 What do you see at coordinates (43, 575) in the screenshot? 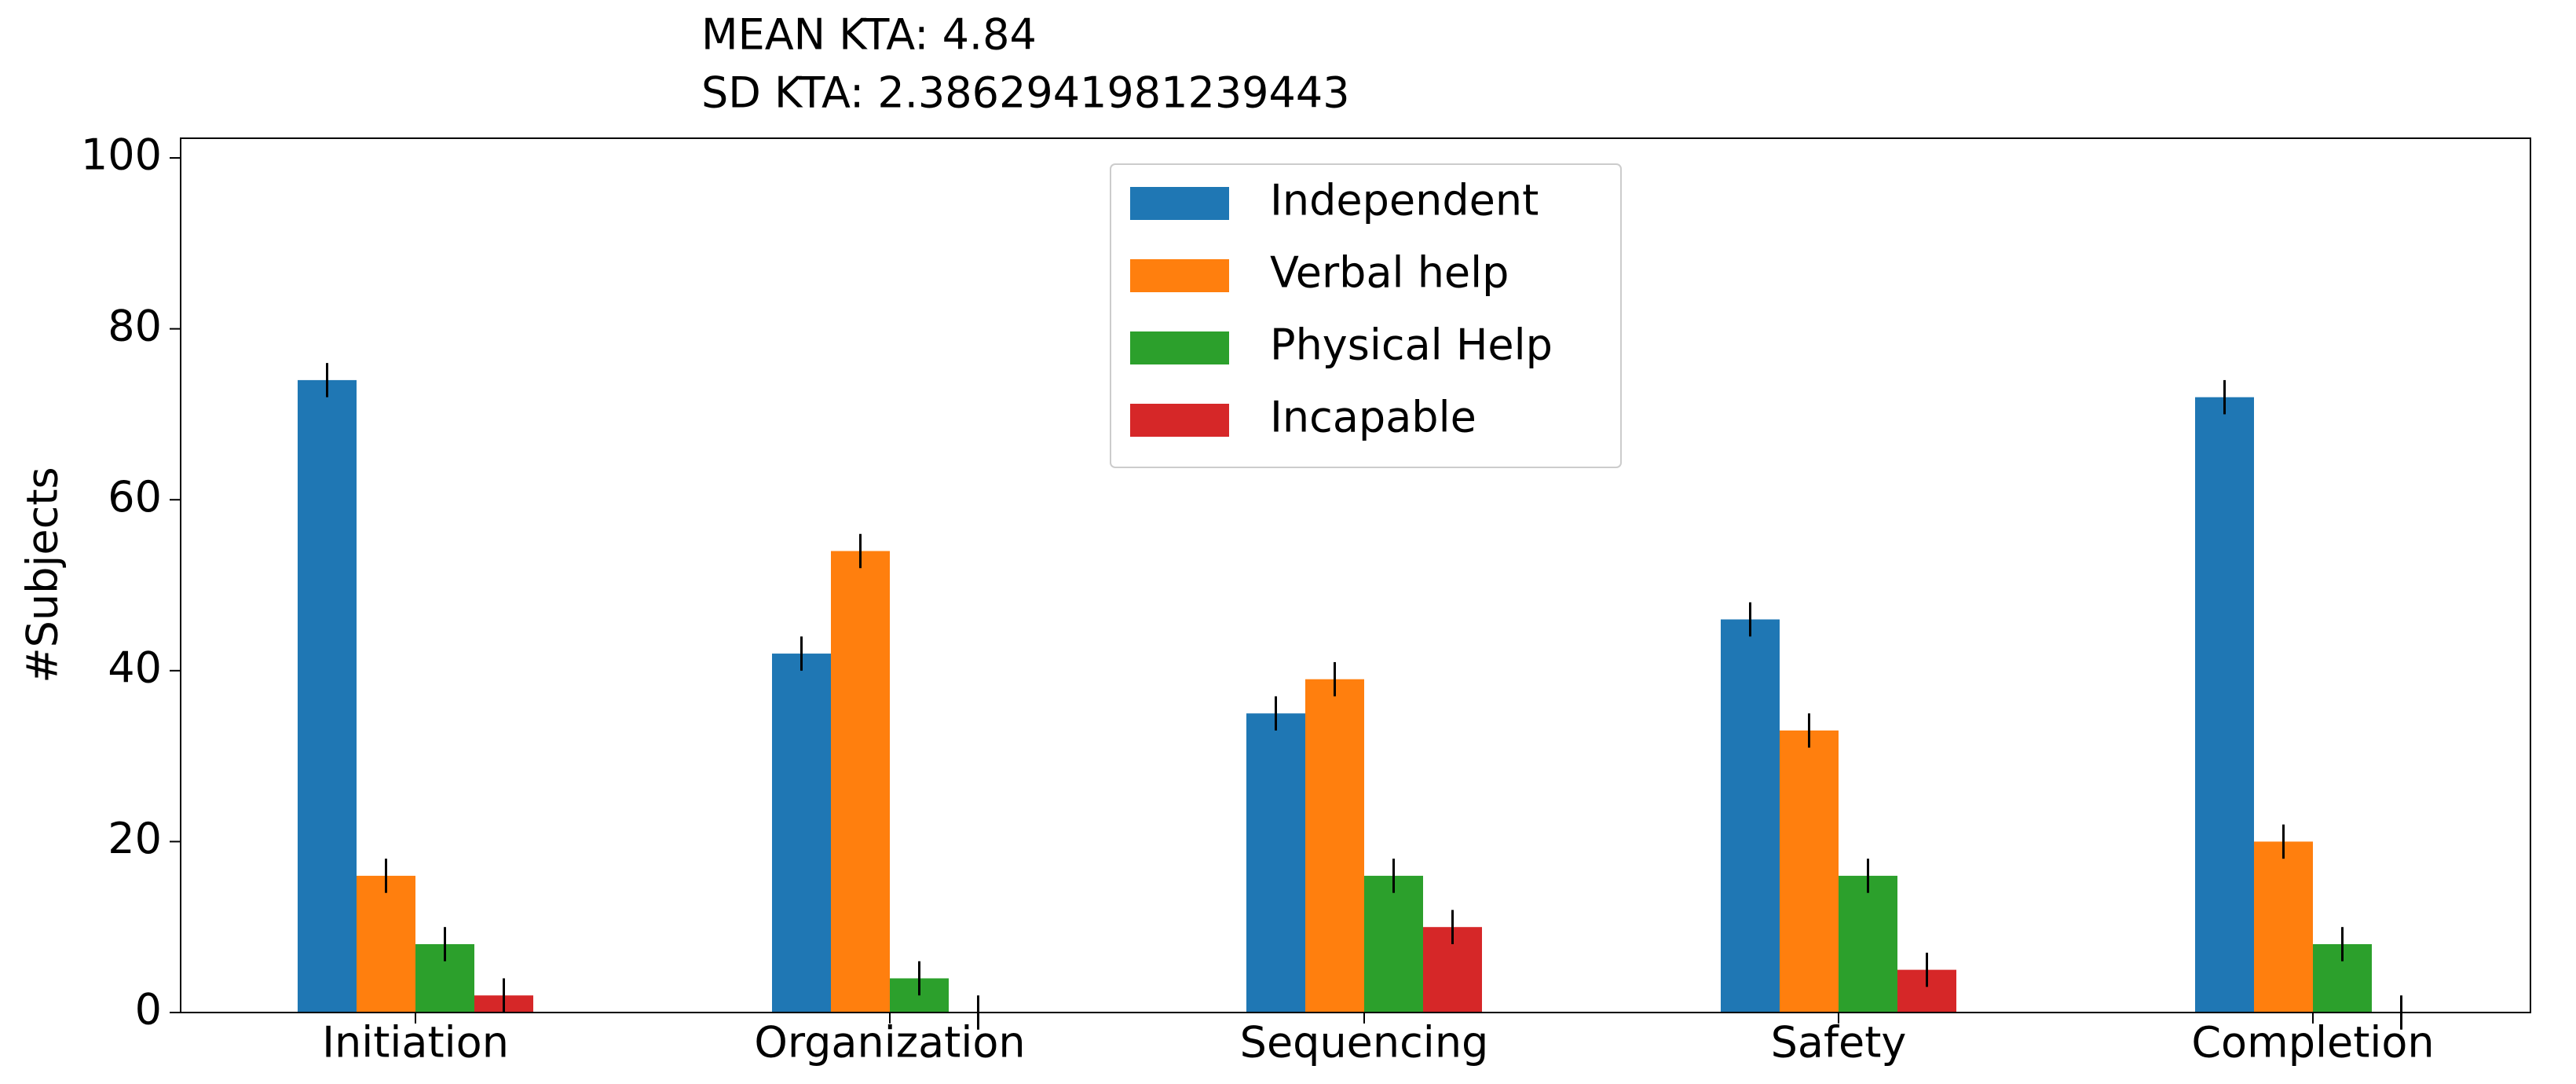
I see `y-axis-label: #Subjects` at bounding box center [43, 575].